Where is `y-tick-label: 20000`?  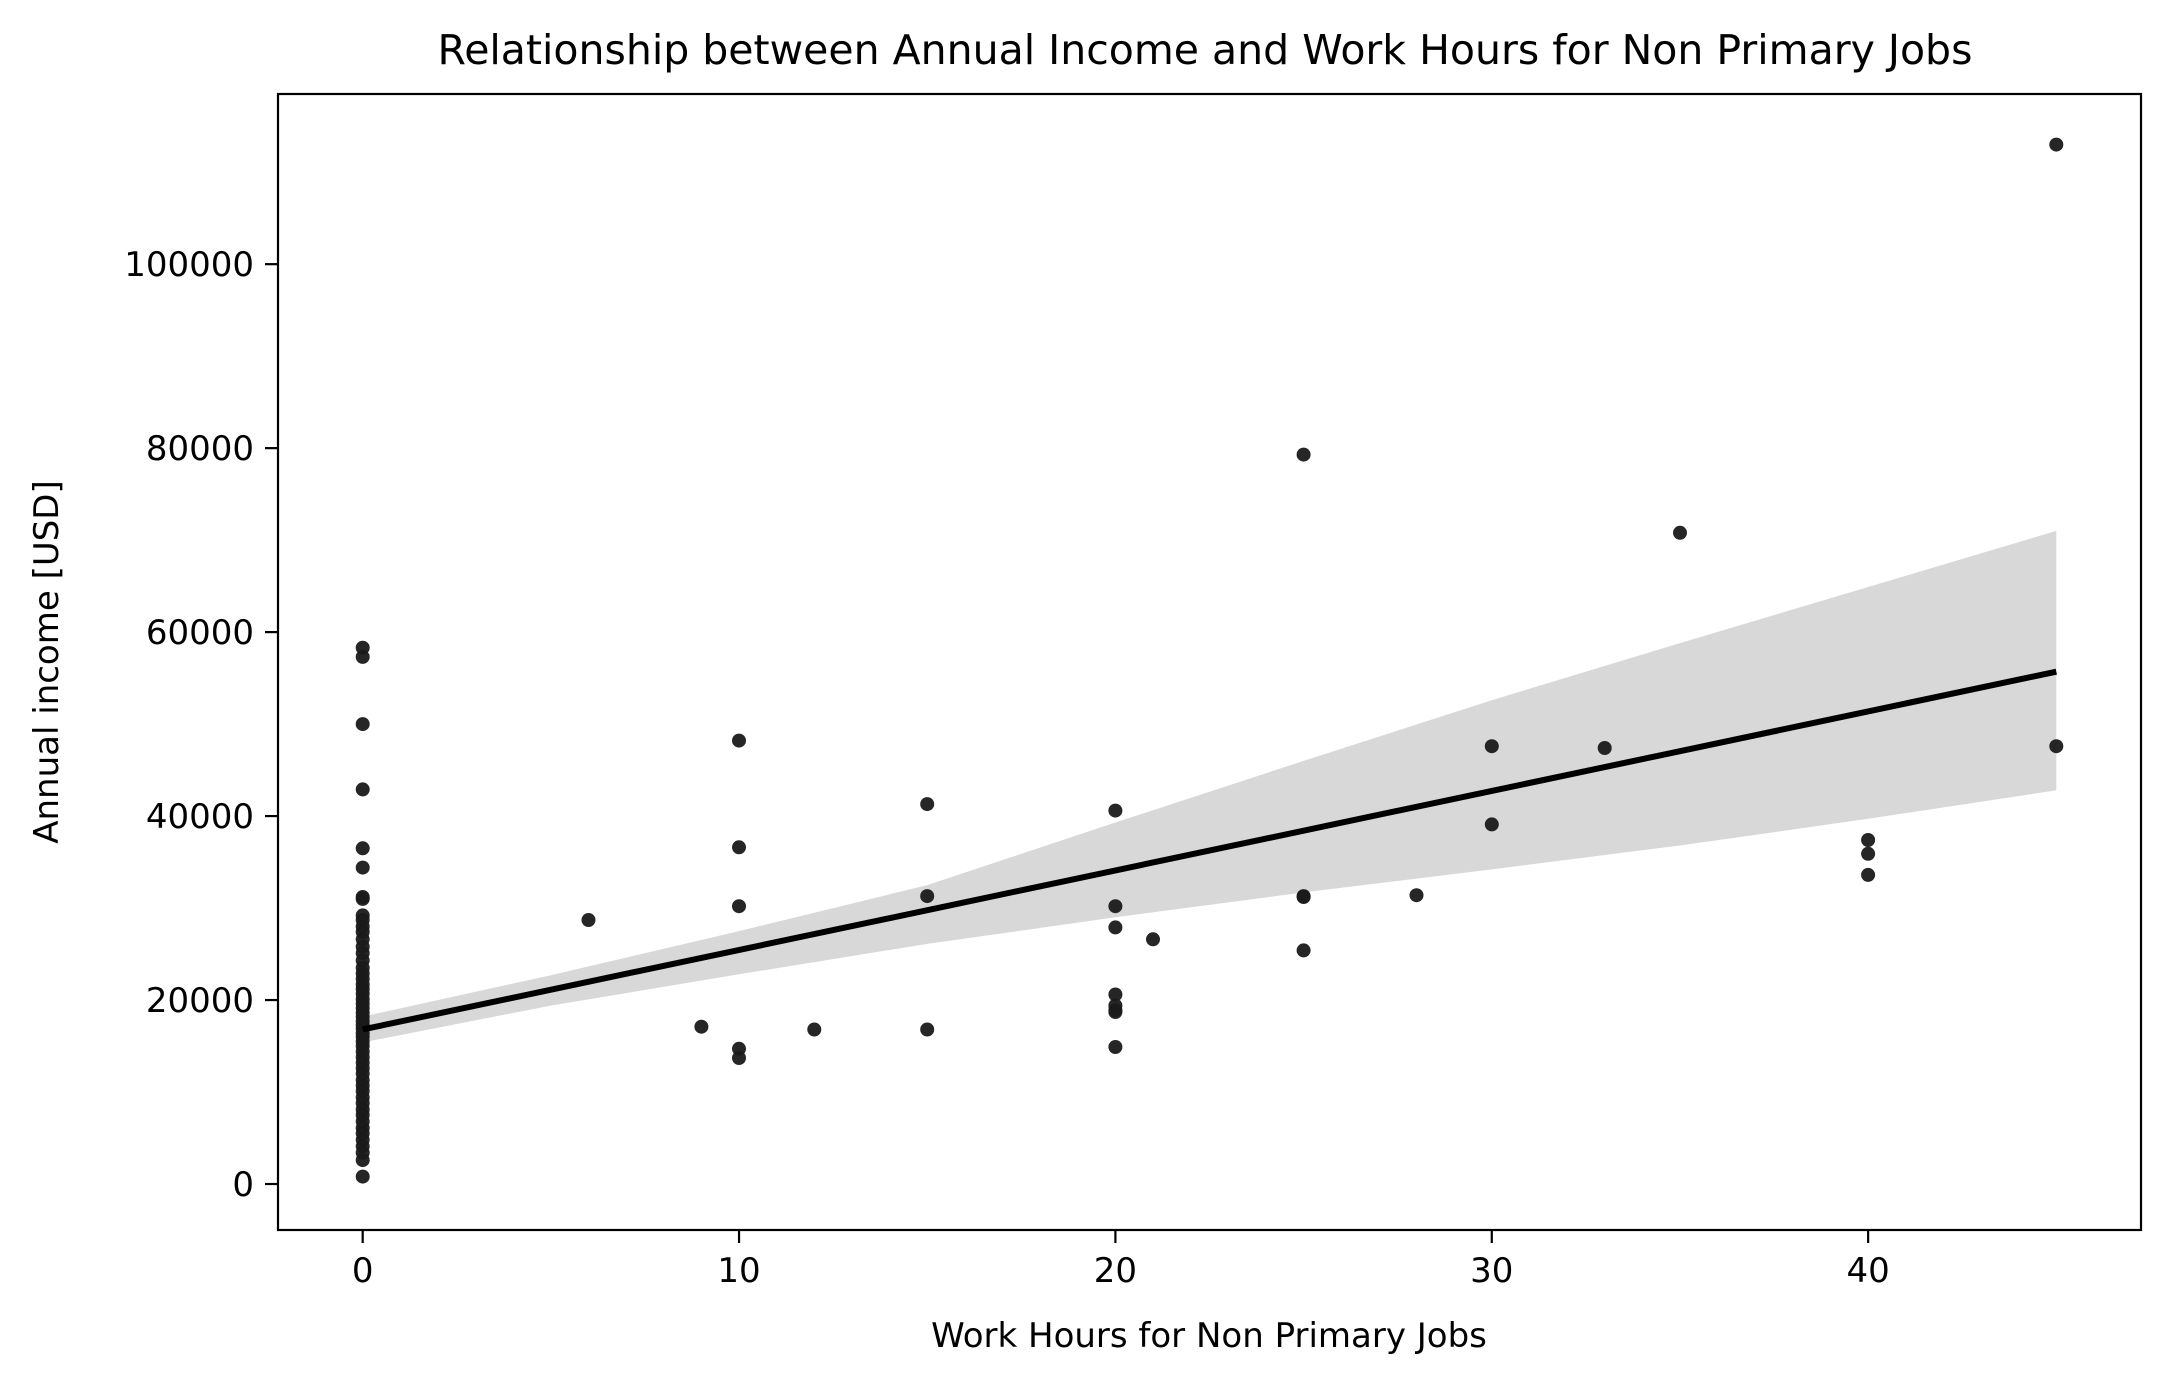
y-tick-label: 20000 is located at coordinates (200, 1001).